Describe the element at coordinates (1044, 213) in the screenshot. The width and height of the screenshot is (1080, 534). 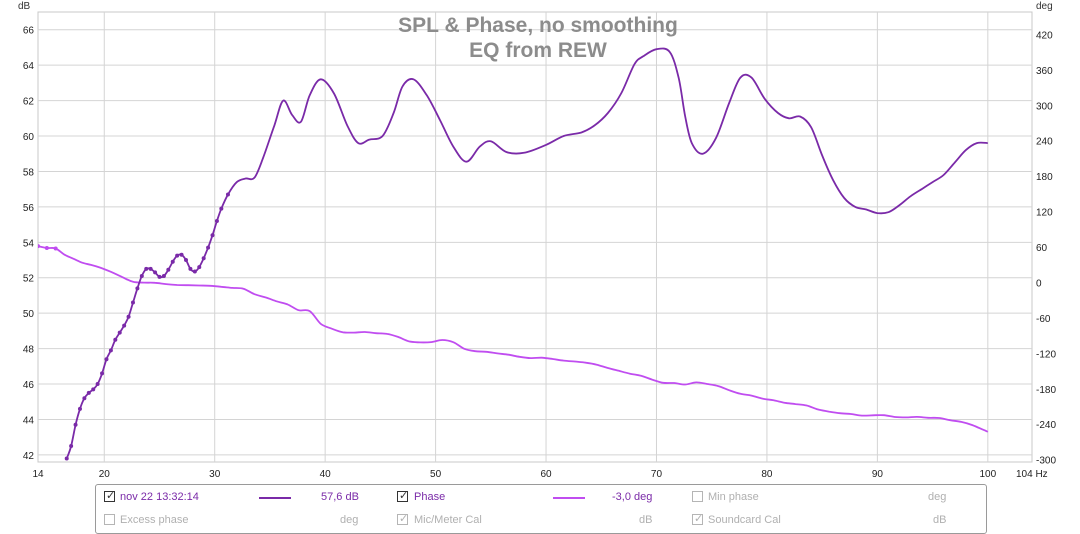
I see `y-right-tick-label: 120` at that location.